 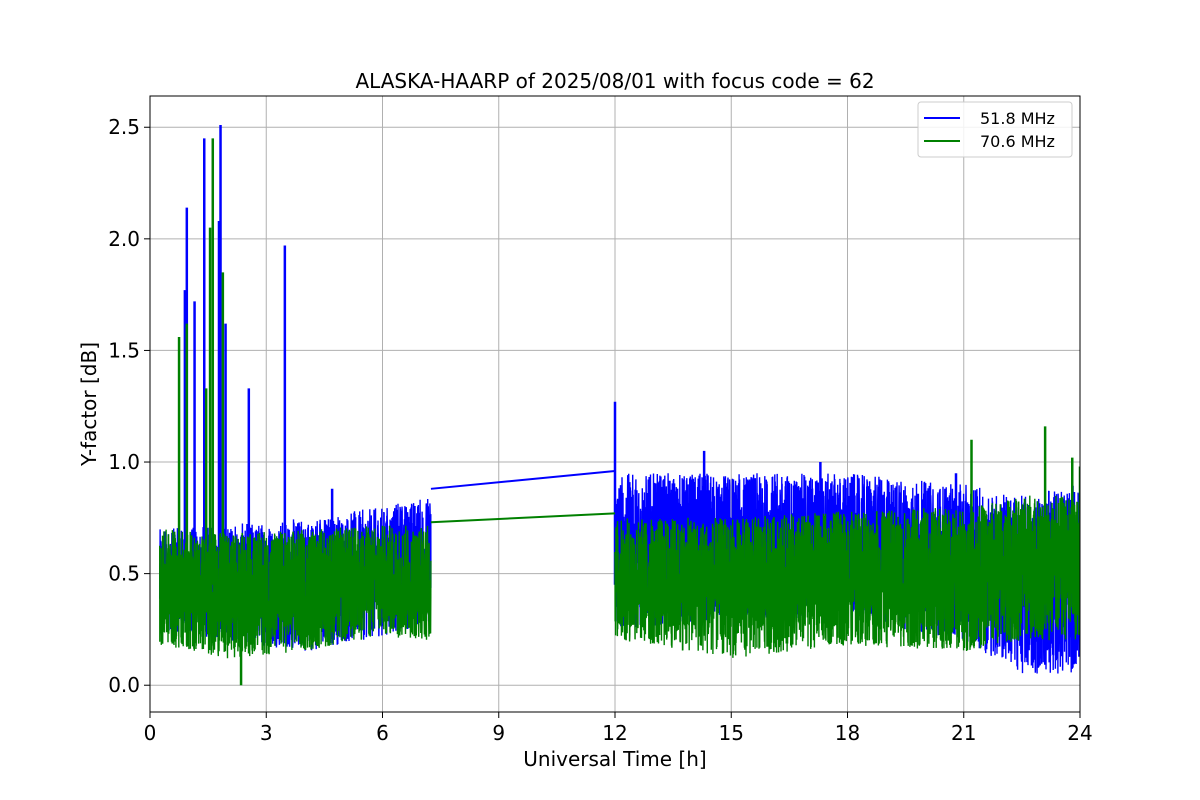 I want to click on legend: 51.8 MHz 70.6 MHz, so click(x=995, y=129).